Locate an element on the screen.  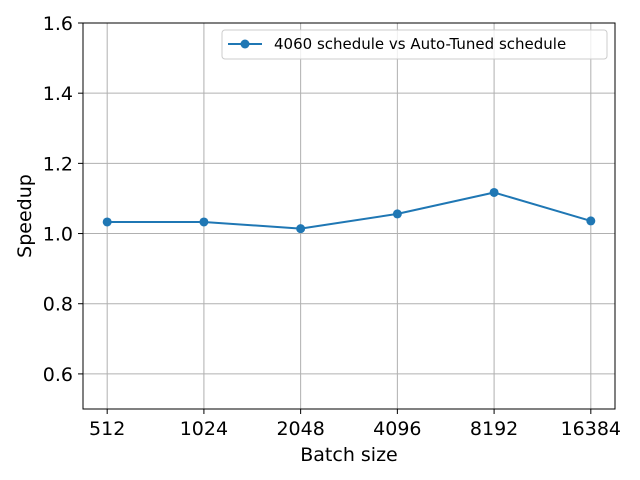
x-tick-label: 512 is located at coordinates (107, 429).